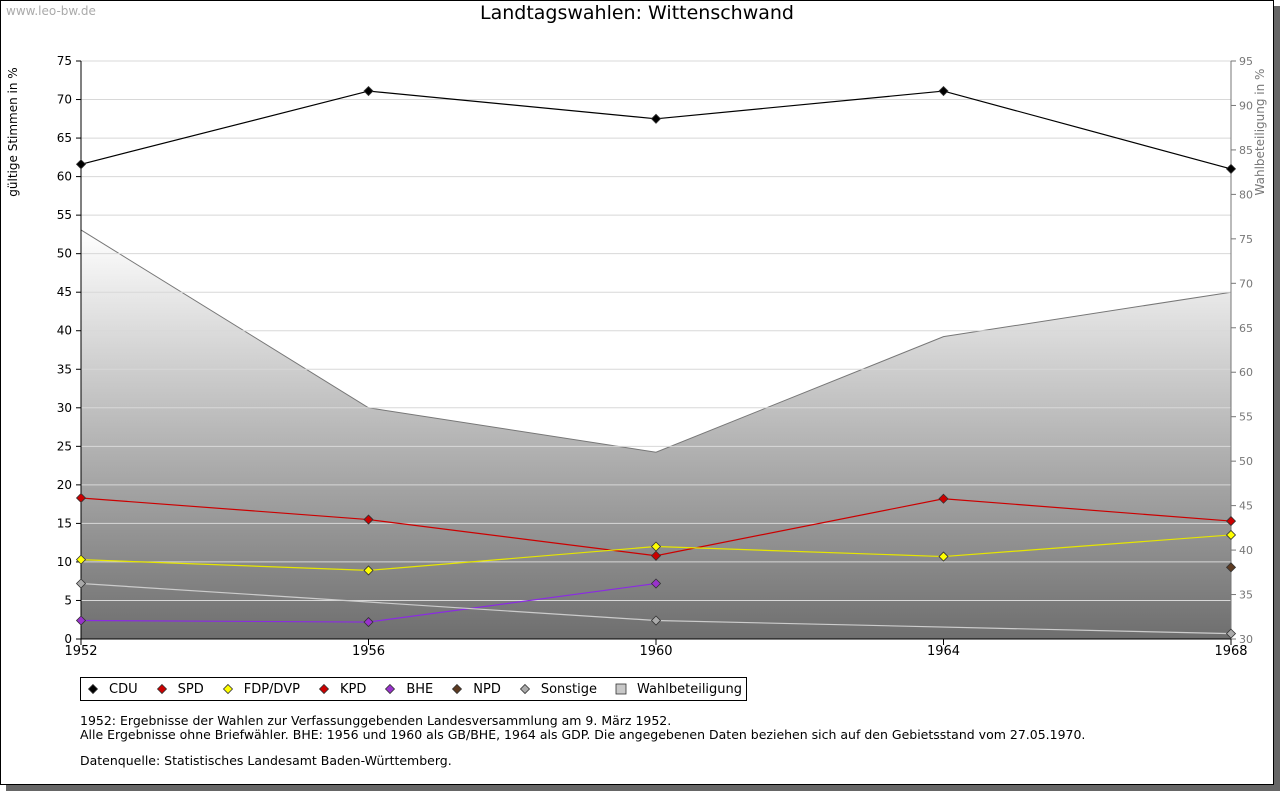  What do you see at coordinates (1230, 651) in the screenshot?
I see `x-tick-label-1968: 1968` at bounding box center [1230, 651].